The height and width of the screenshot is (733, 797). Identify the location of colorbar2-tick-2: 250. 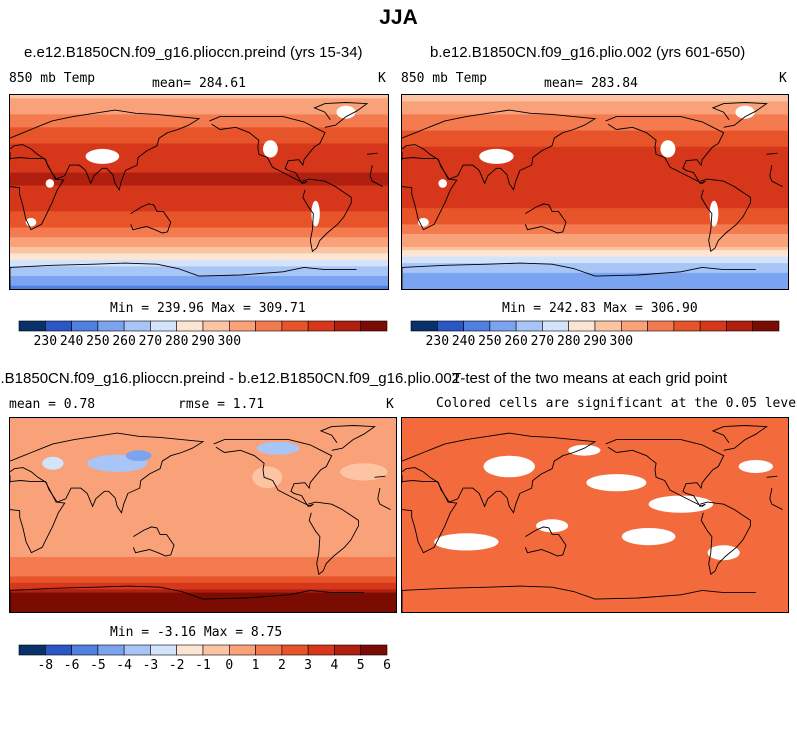
(489, 341).